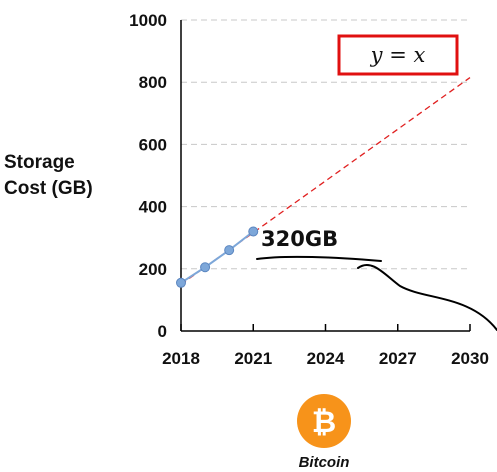  Describe the element at coordinates (299, 239) in the screenshot. I see `annotation-label: 320GB` at that location.